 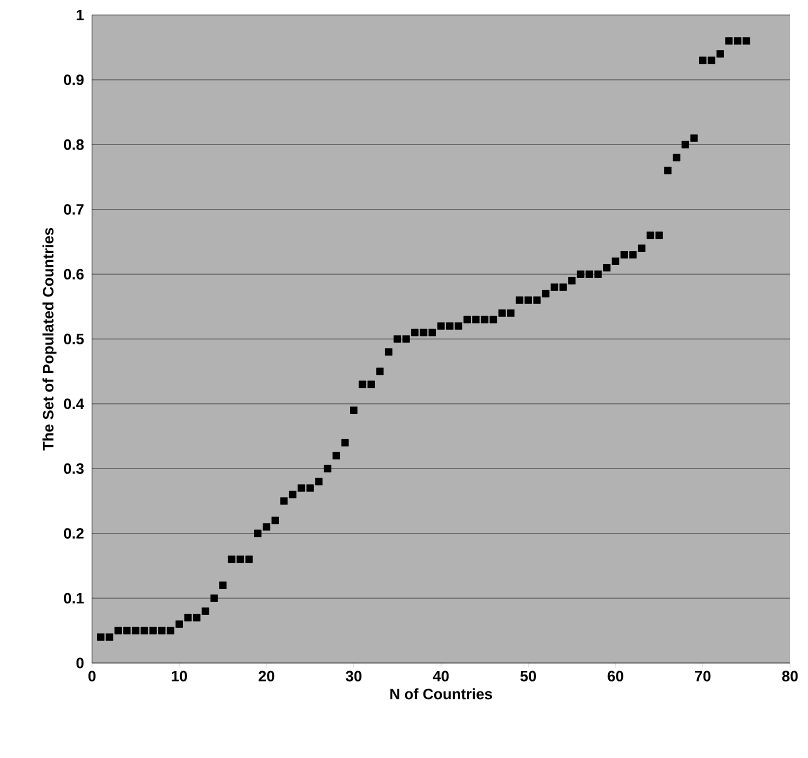 I want to click on y-axis-title: The Set of Populated Countries, so click(x=49, y=339).